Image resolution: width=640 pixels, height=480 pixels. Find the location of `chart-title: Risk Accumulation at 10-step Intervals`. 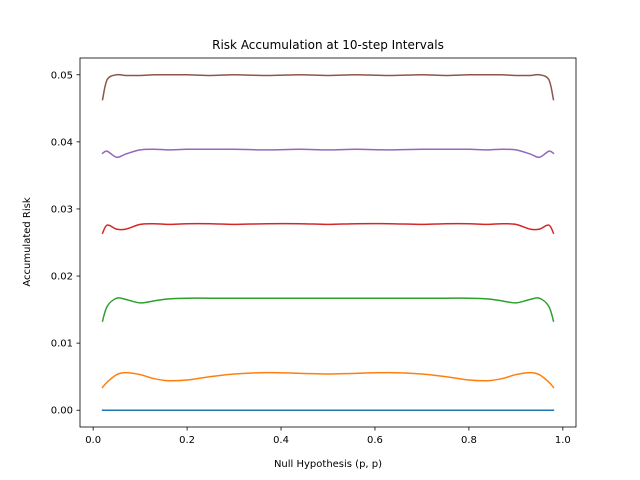

chart-title: Risk Accumulation at 10-step Intervals is located at coordinates (328, 45).